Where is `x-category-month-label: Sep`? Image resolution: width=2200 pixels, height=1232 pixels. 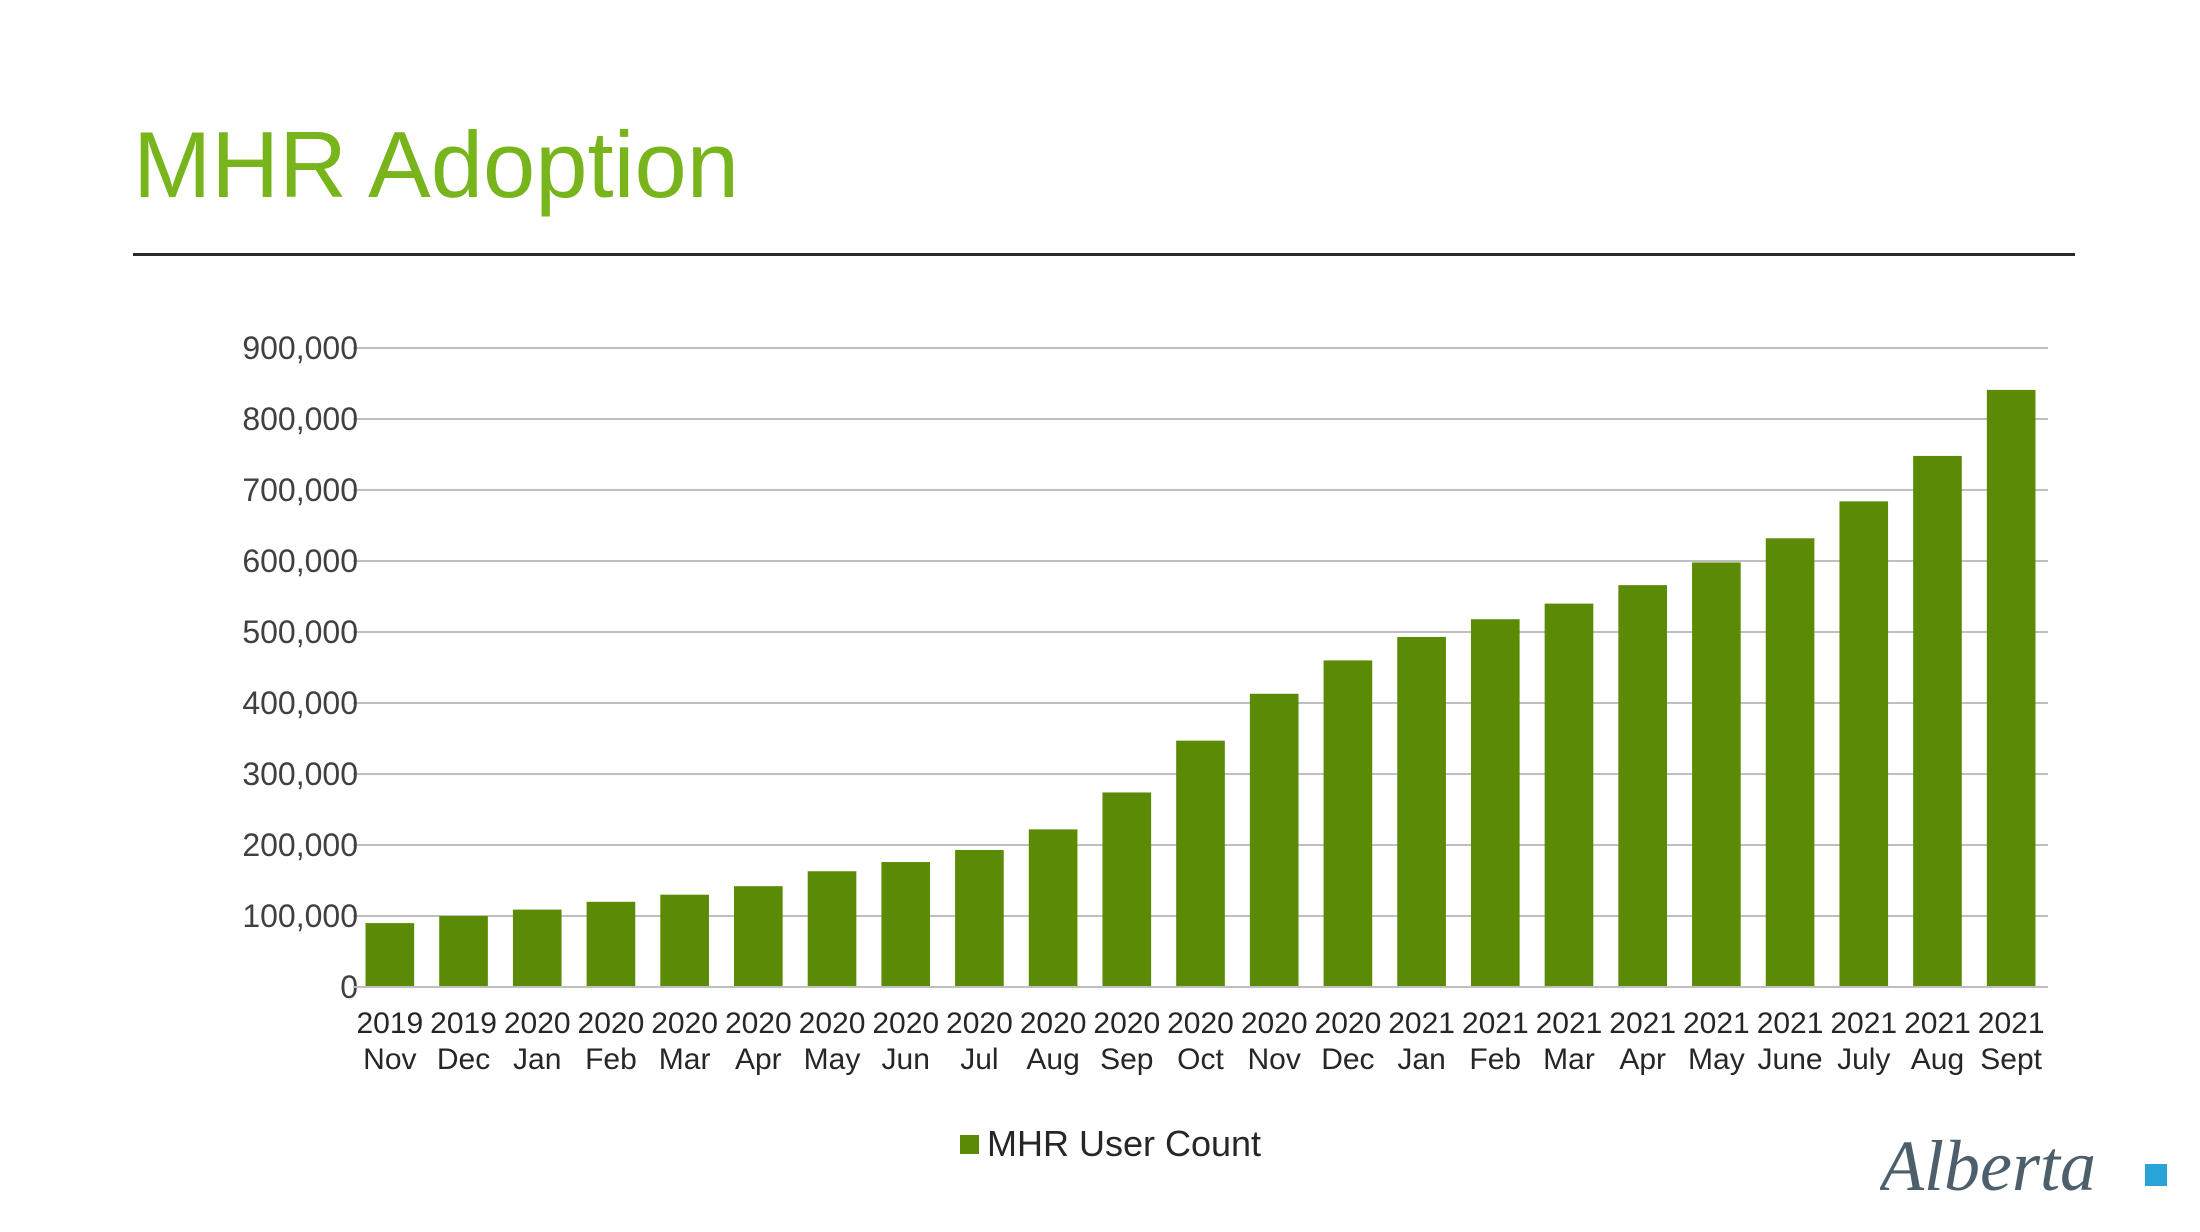
x-category-month-label: Sep is located at coordinates (1126, 1059).